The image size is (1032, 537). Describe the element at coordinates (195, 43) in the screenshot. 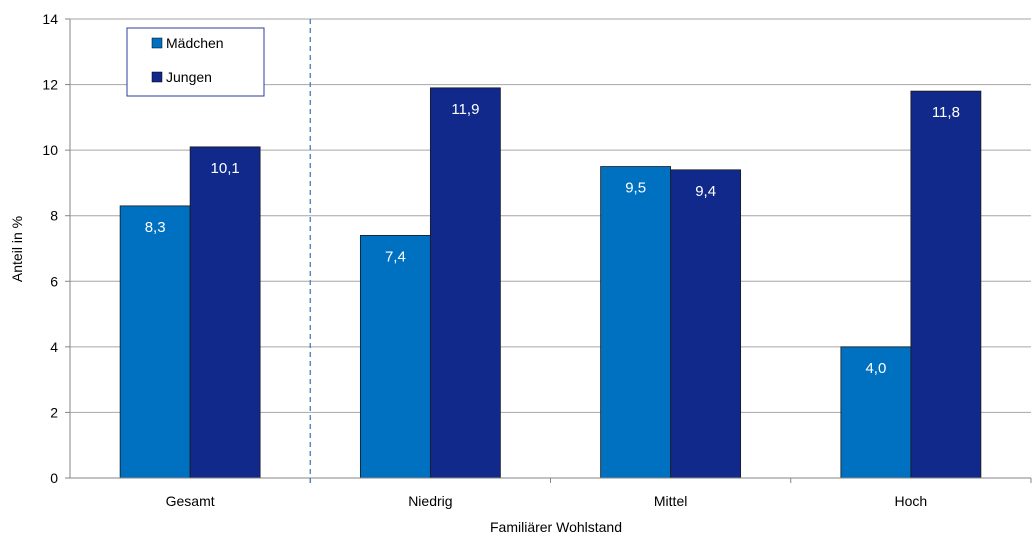

I see `legend-label-maedchen: Mädchen` at that location.